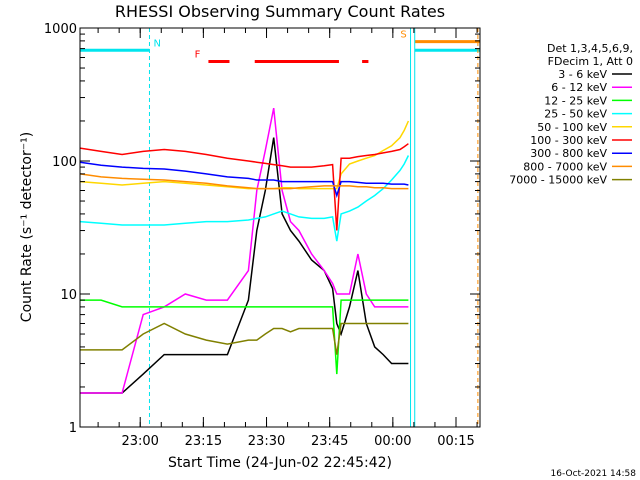 The width and height of the screenshot is (640, 480). What do you see at coordinates (266, 441) in the screenshot?
I see `x-tick-label: 23:30` at bounding box center [266, 441].